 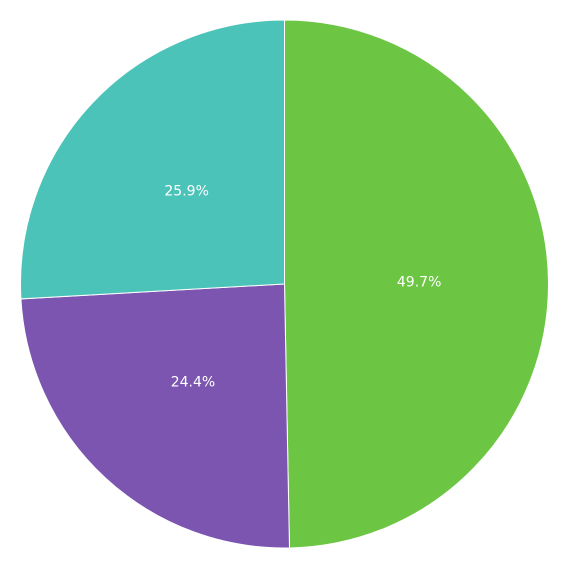 What do you see at coordinates (186, 192) in the screenshot?
I see `slice-label: 25.9%` at bounding box center [186, 192].